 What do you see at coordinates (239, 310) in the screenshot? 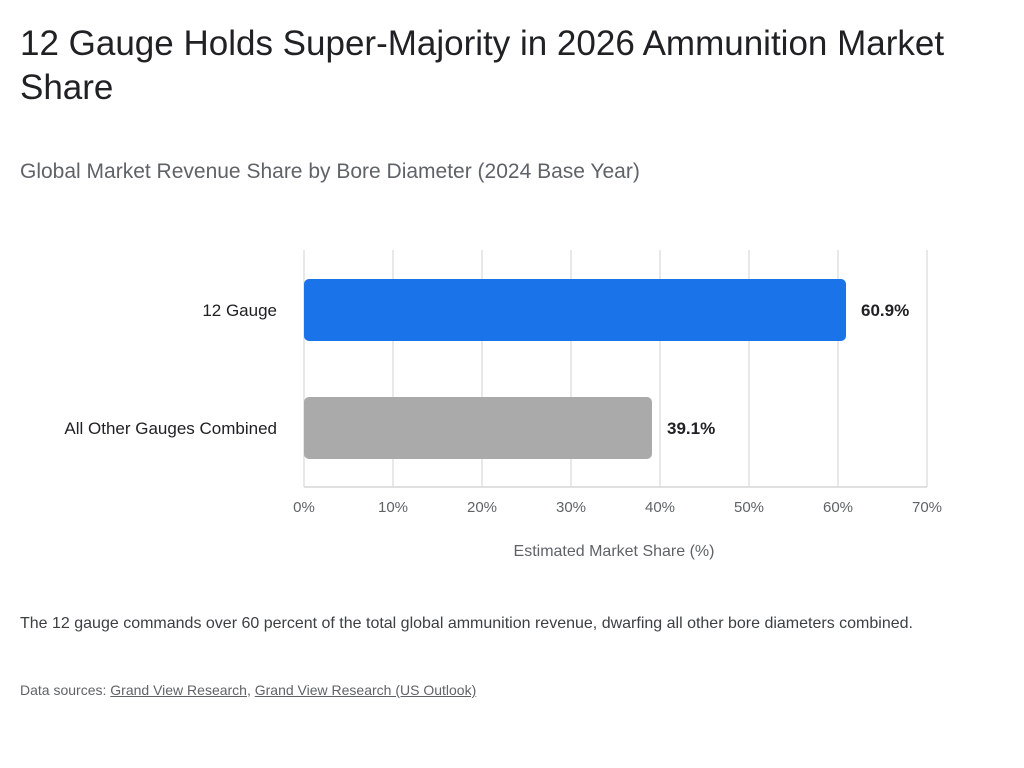
I see `category-label: 12 Gauge` at bounding box center [239, 310].